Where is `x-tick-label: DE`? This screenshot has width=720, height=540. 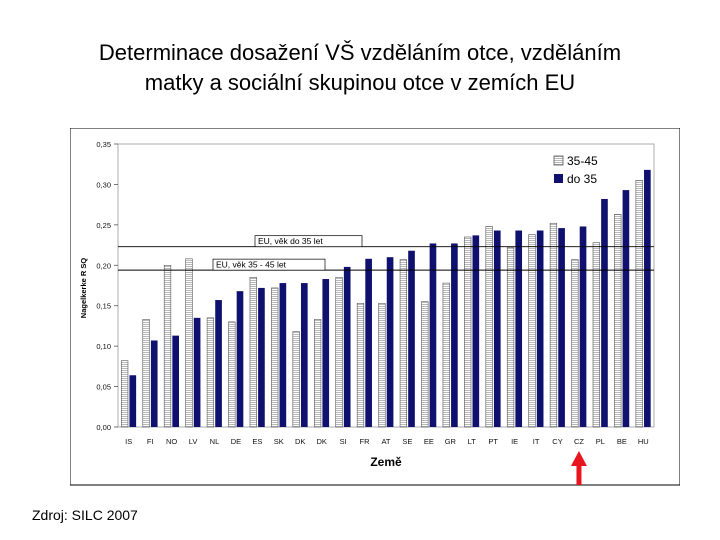 x-tick-label: DE is located at coordinates (236, 441).